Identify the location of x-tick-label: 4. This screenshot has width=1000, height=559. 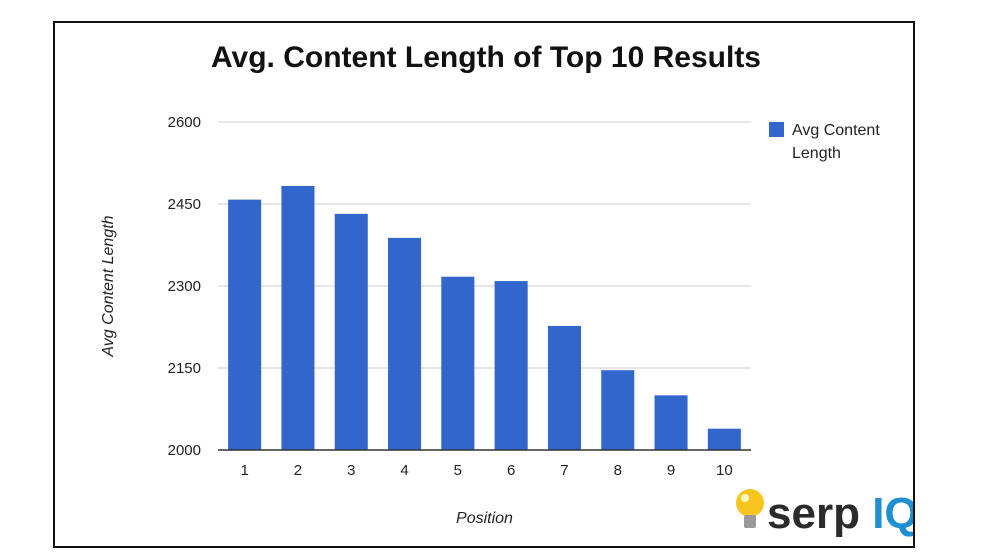
(404, 470).